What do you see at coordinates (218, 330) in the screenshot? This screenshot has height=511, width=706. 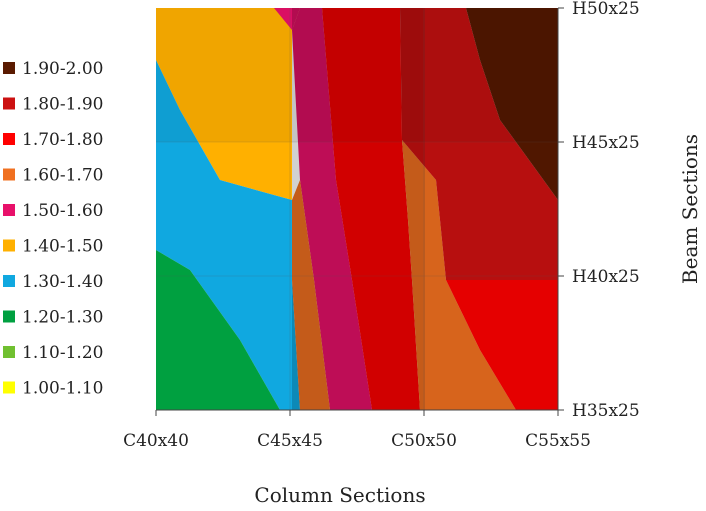 I see `region-1.20-1.30` at bounding box center [218, 330].